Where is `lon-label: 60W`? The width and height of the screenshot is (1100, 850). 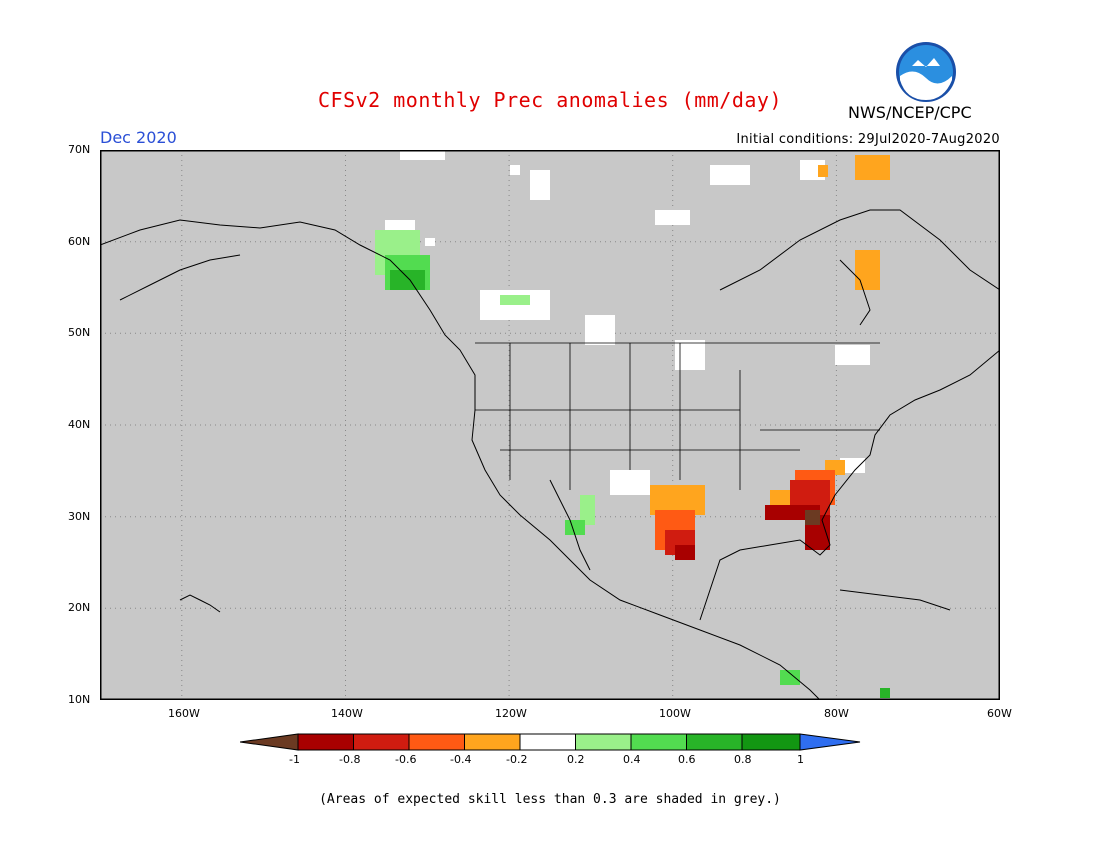
lon-label: 60W is located at coordinates (999, 713).